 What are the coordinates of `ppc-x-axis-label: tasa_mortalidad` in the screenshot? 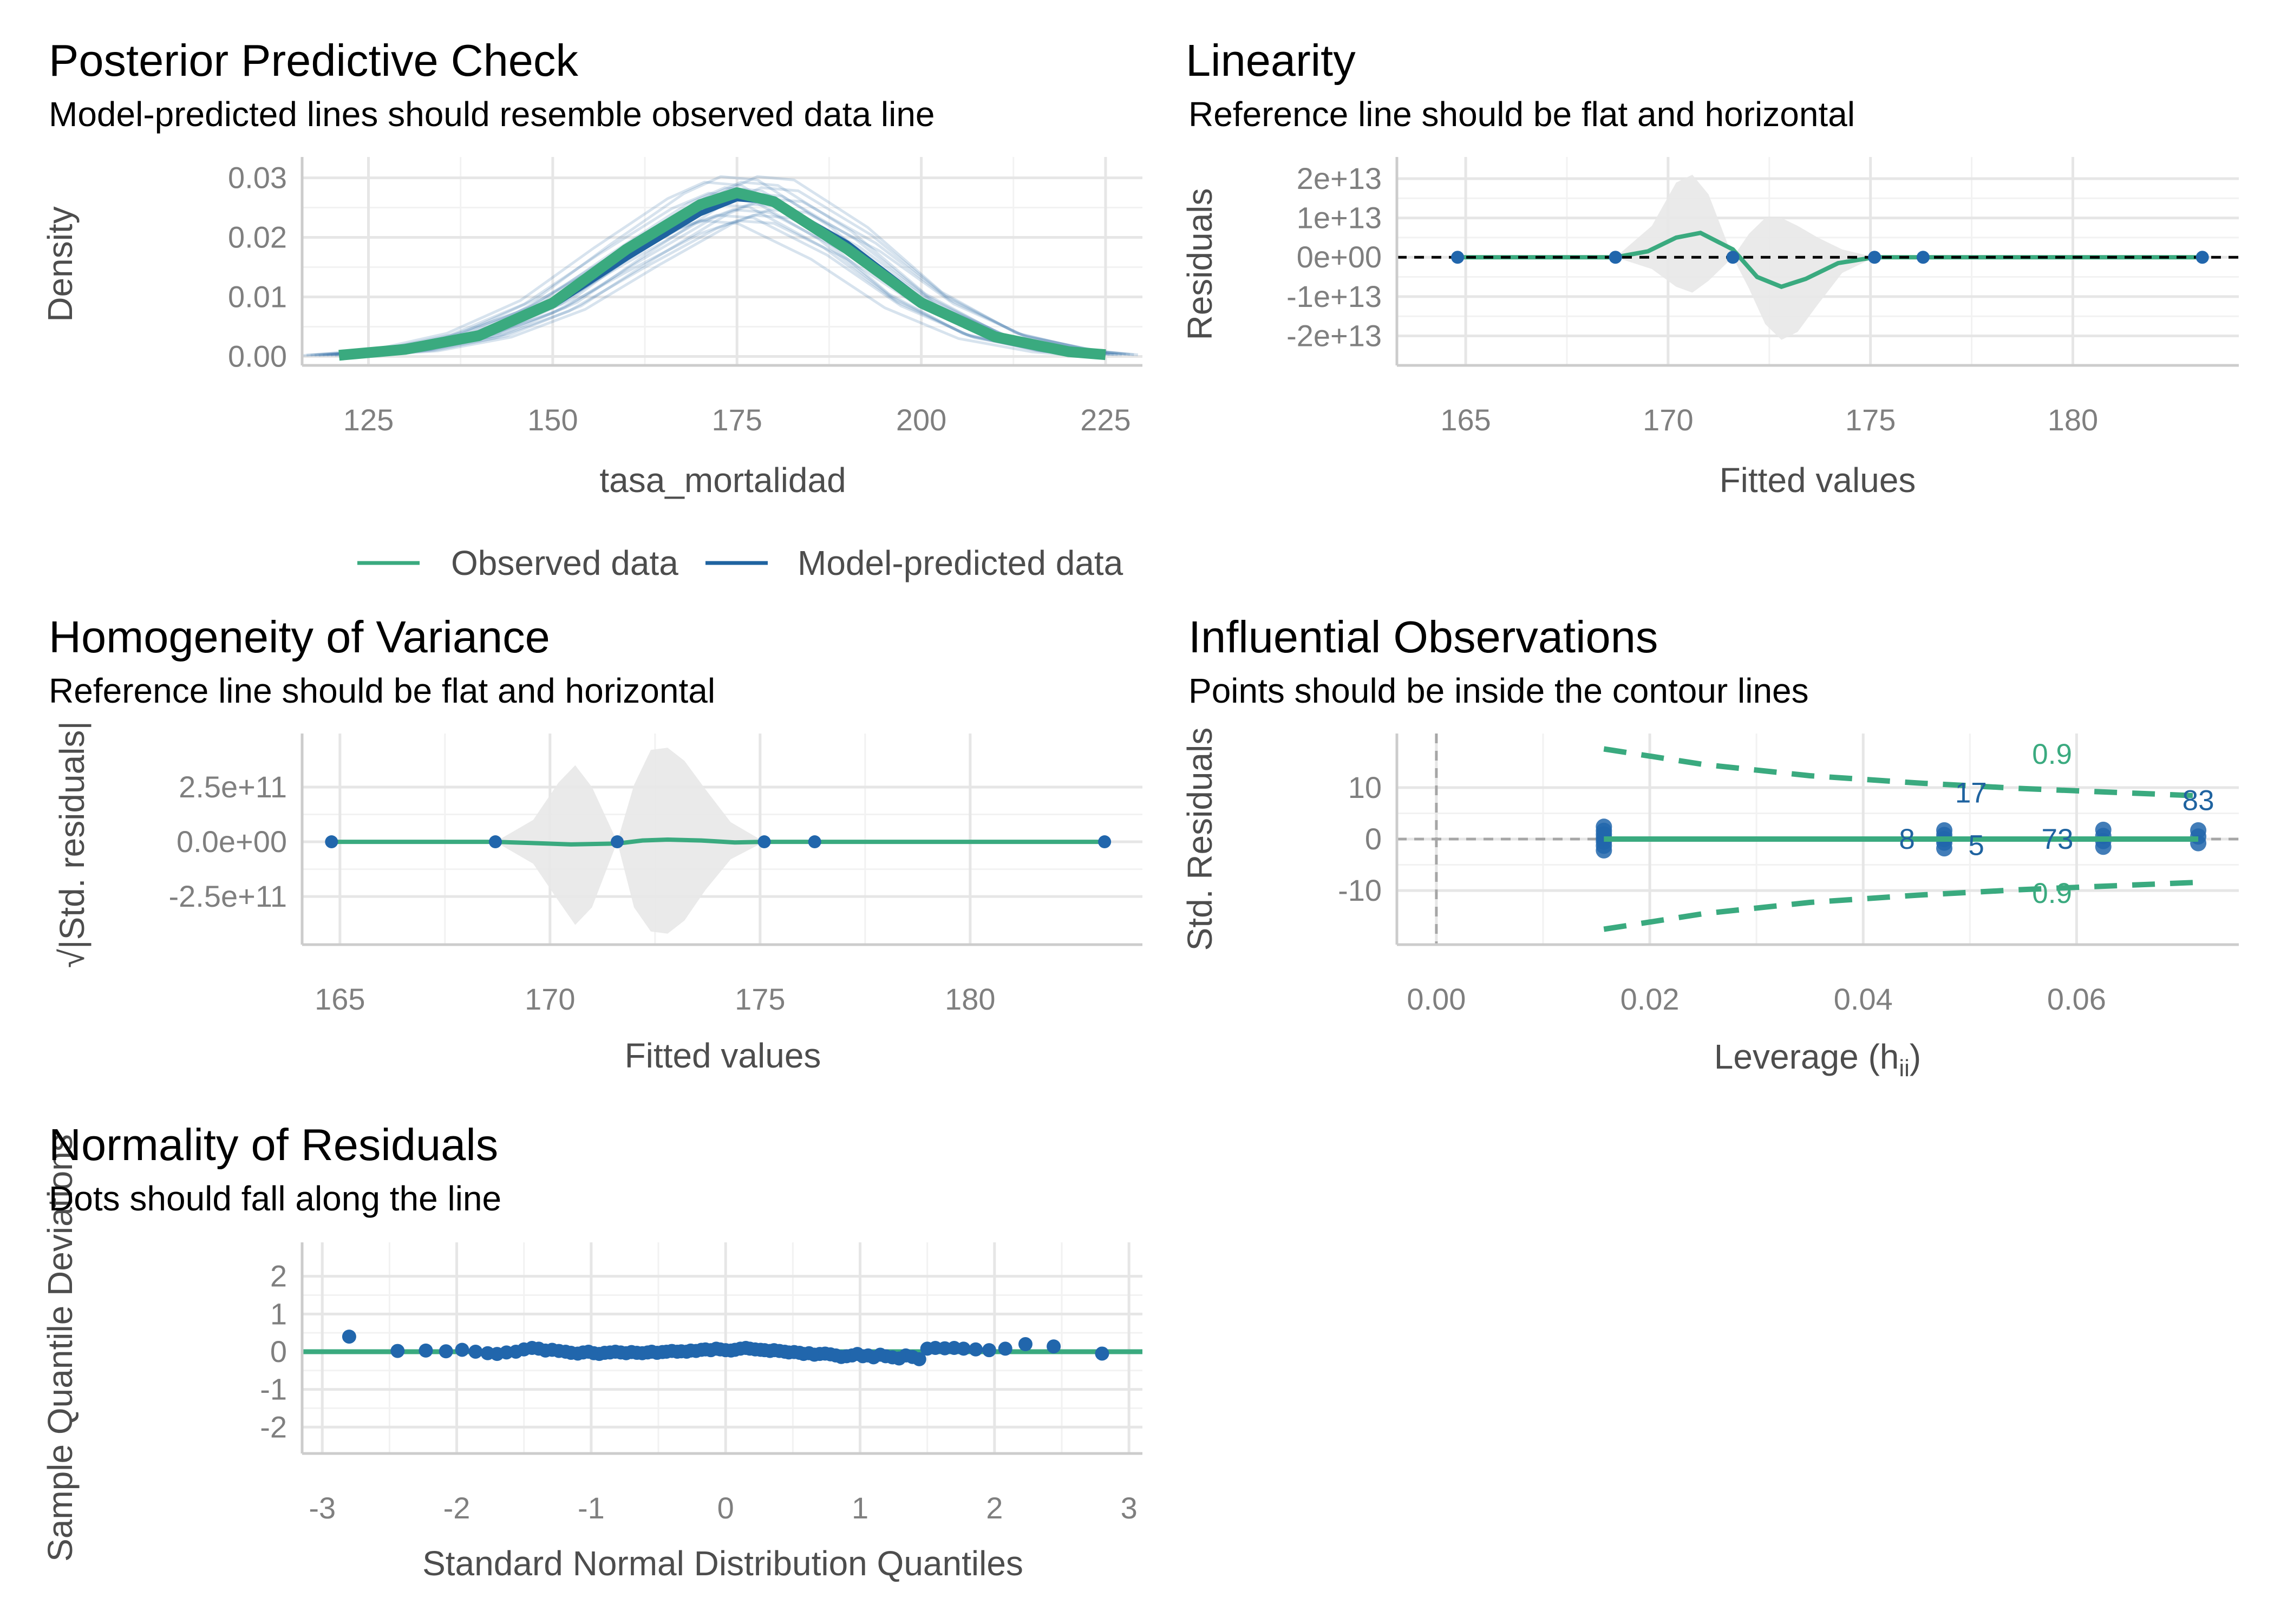 It's located at (723, 480).